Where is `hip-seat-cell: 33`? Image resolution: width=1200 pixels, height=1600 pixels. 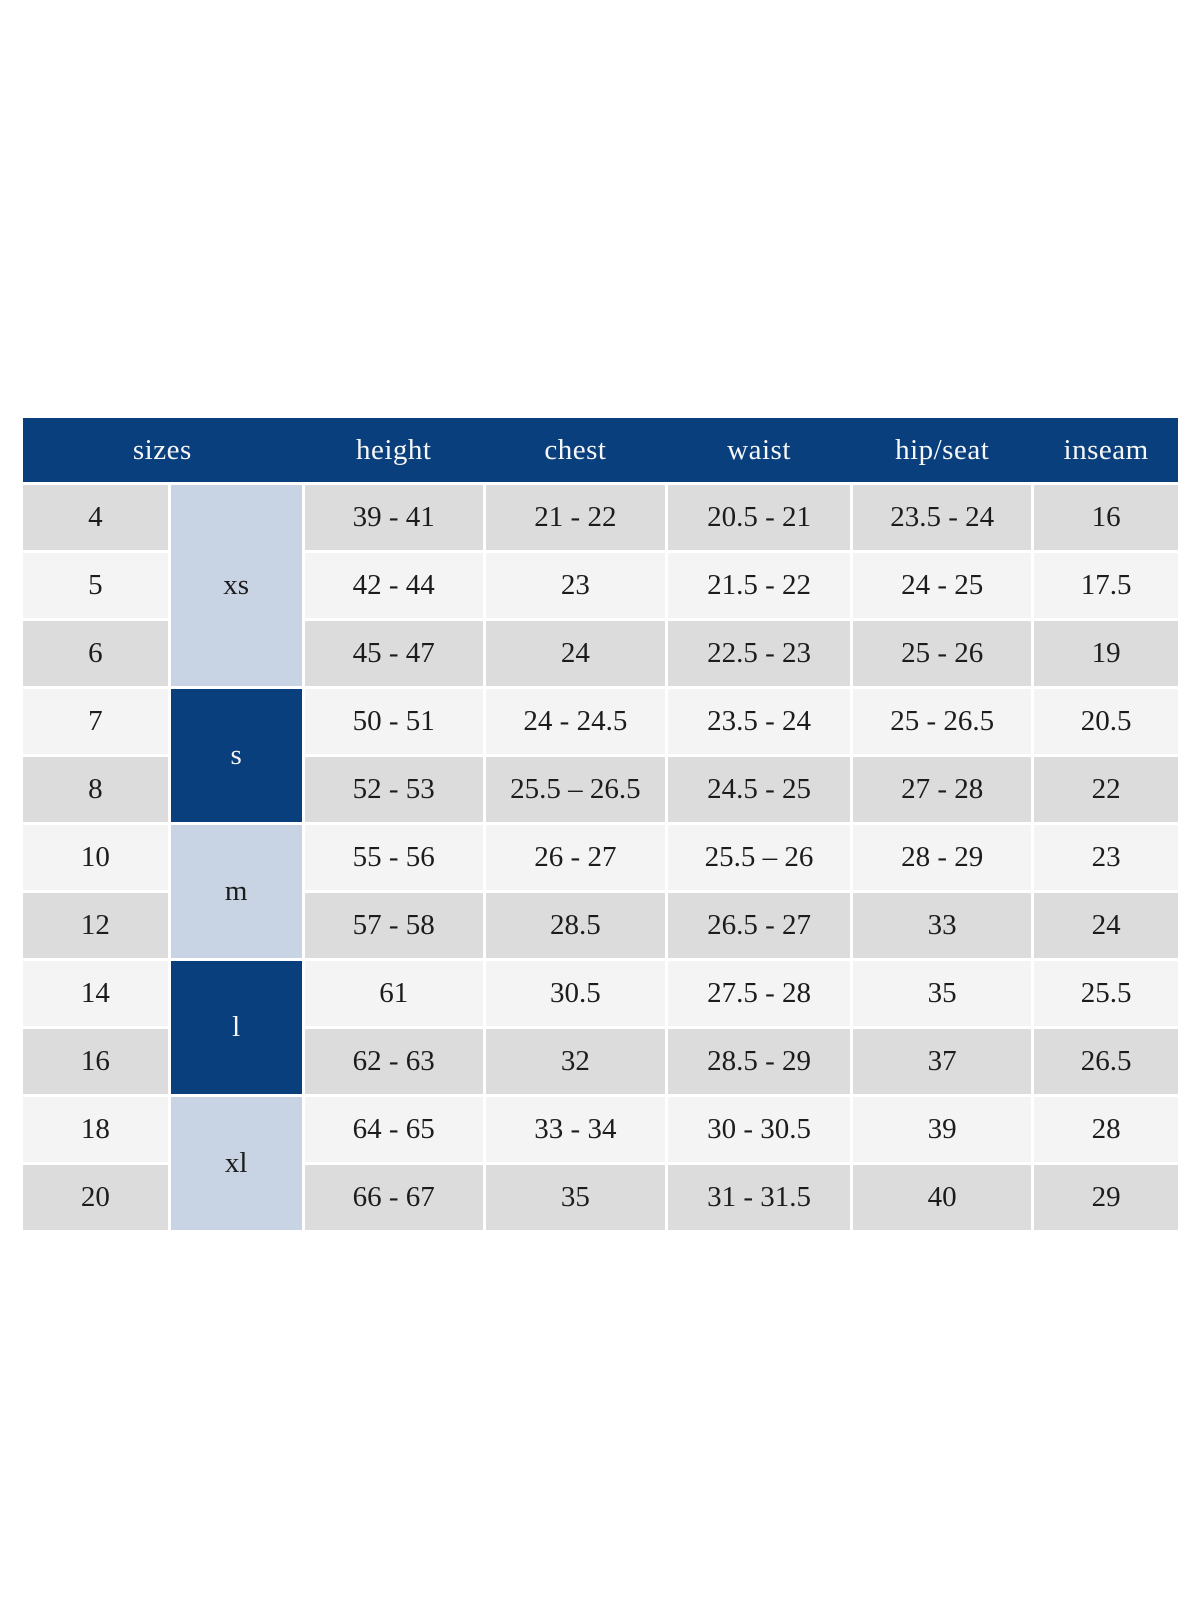
hip-seat-cell: 33 is located at coordinates (942, 925).